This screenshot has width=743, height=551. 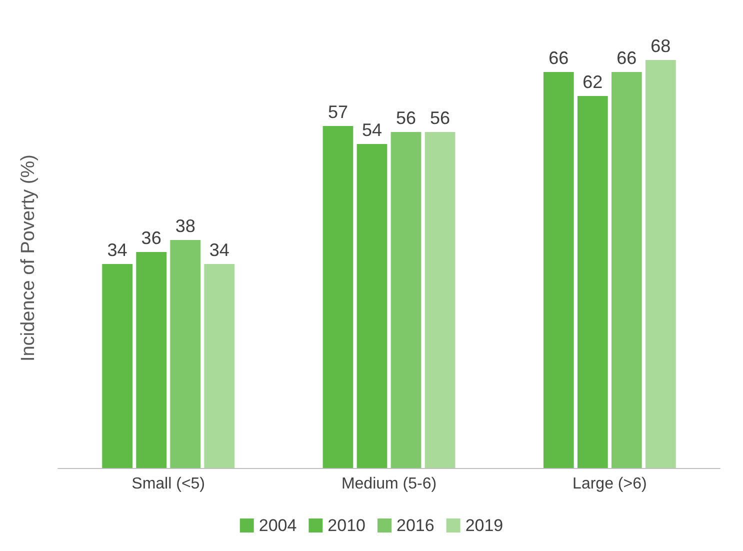 I want to click on x-tick-label: Large (>6), so click(x=609, y=484).